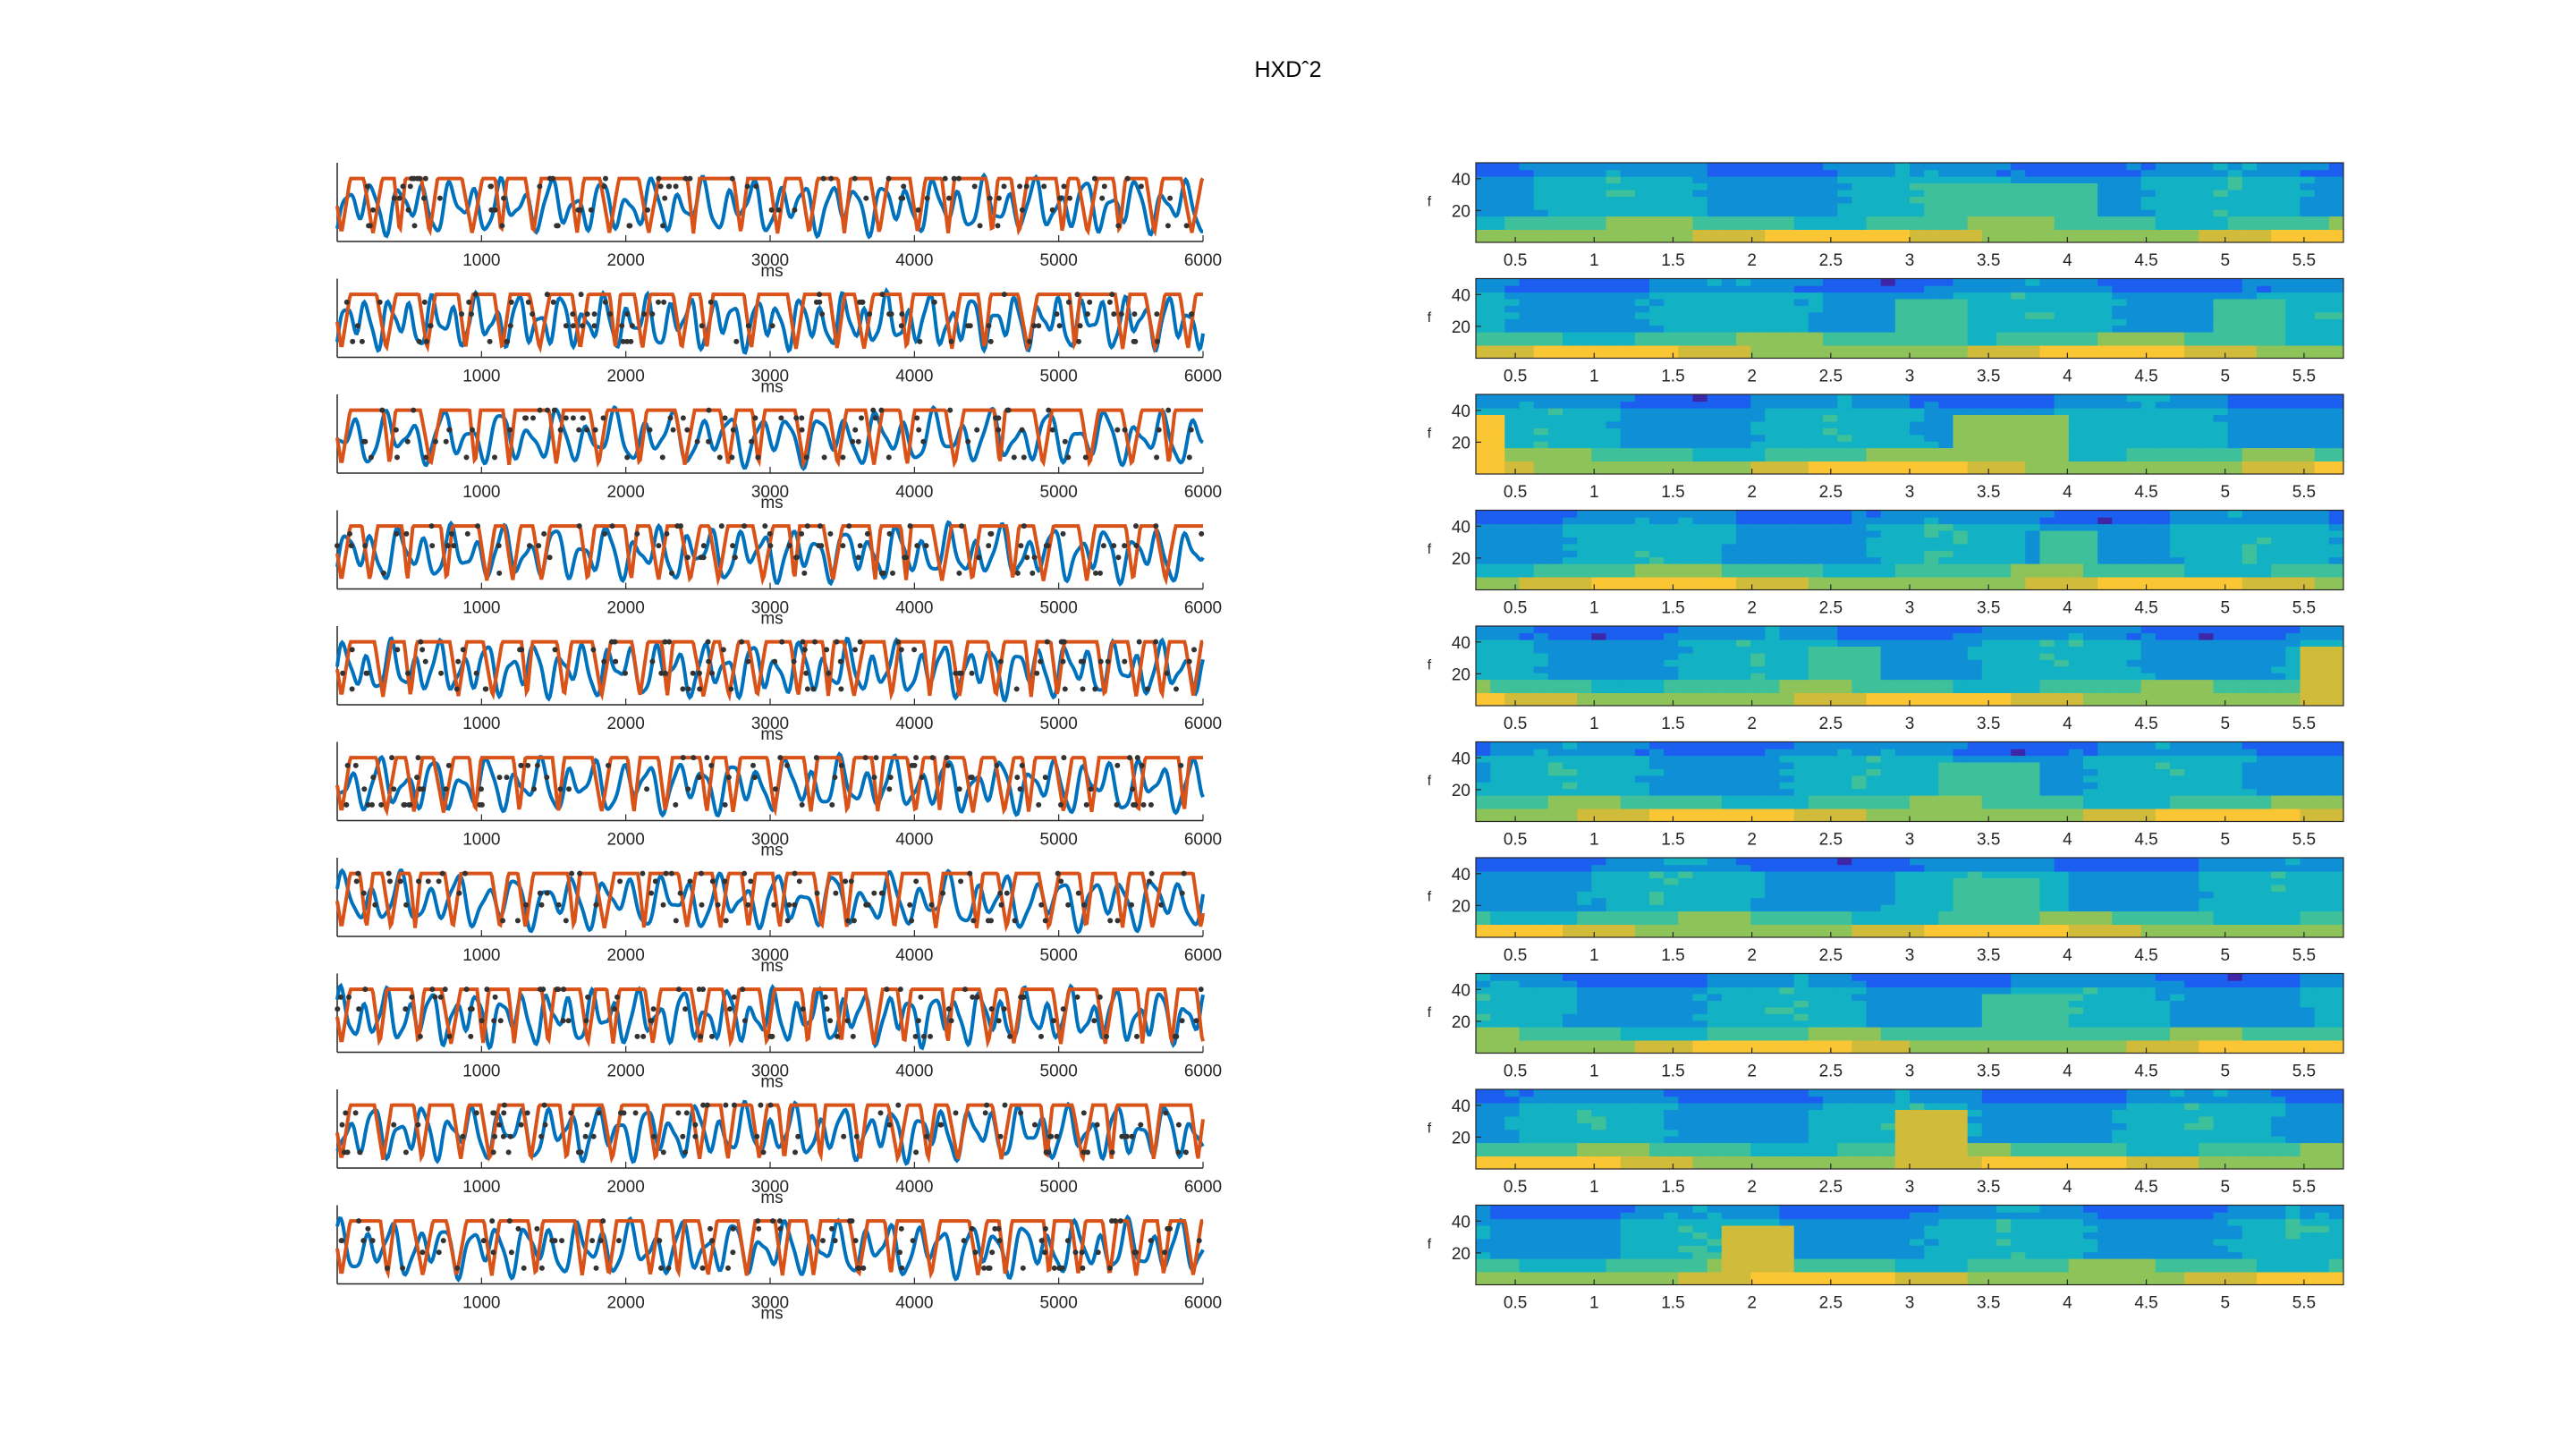  I want to click on x-tick-label: 5000, so click(1059, 493).